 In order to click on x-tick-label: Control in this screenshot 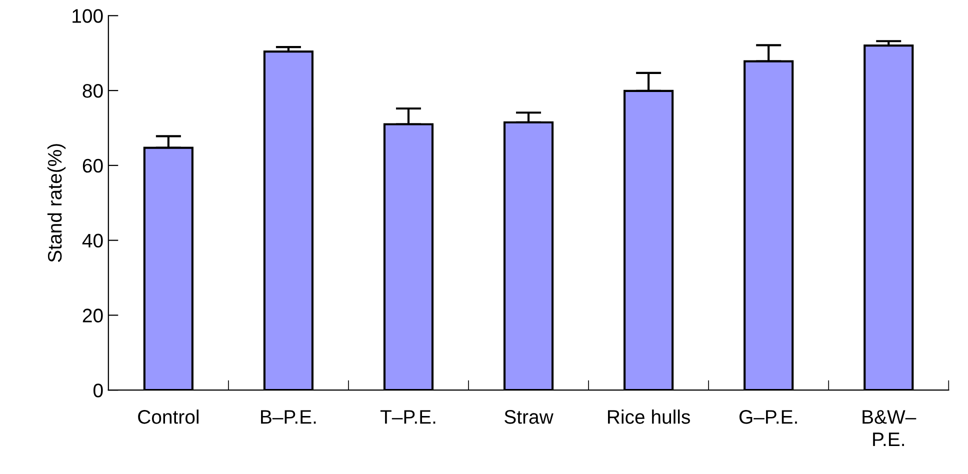, I will do `click(168, 417)`.